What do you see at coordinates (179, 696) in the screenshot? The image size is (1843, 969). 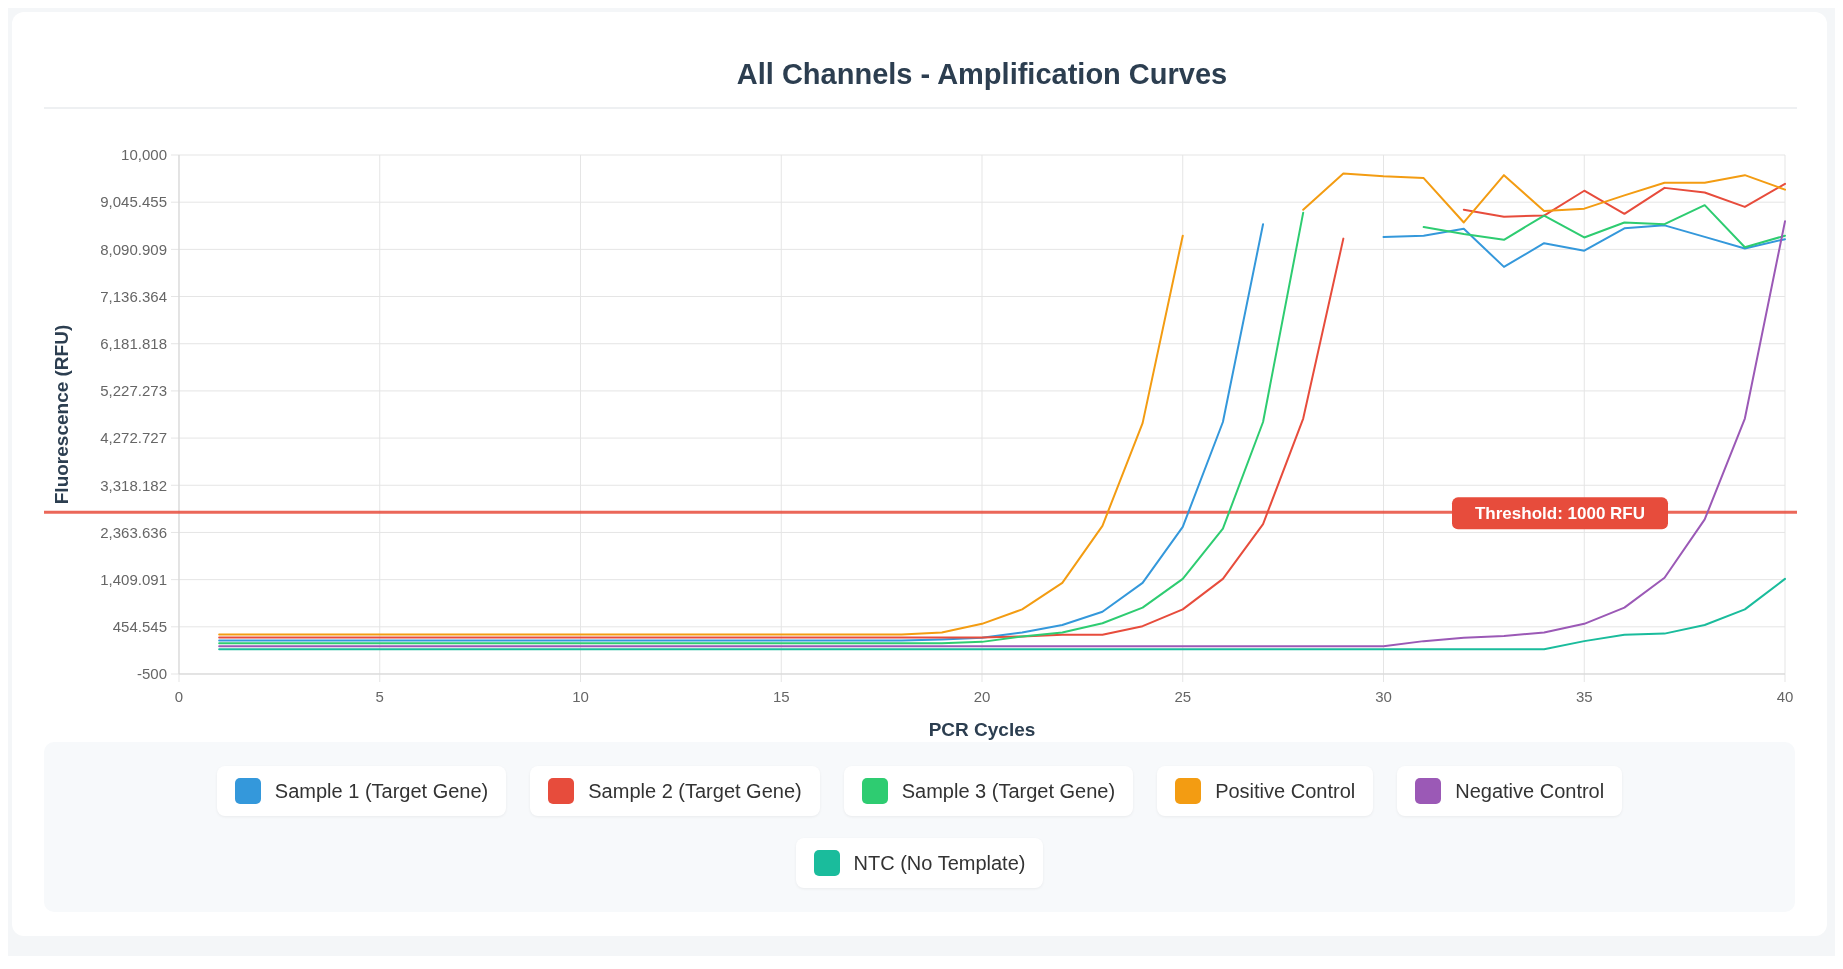 I see `x-tick-label: 0` at bounding box center [179, 696].